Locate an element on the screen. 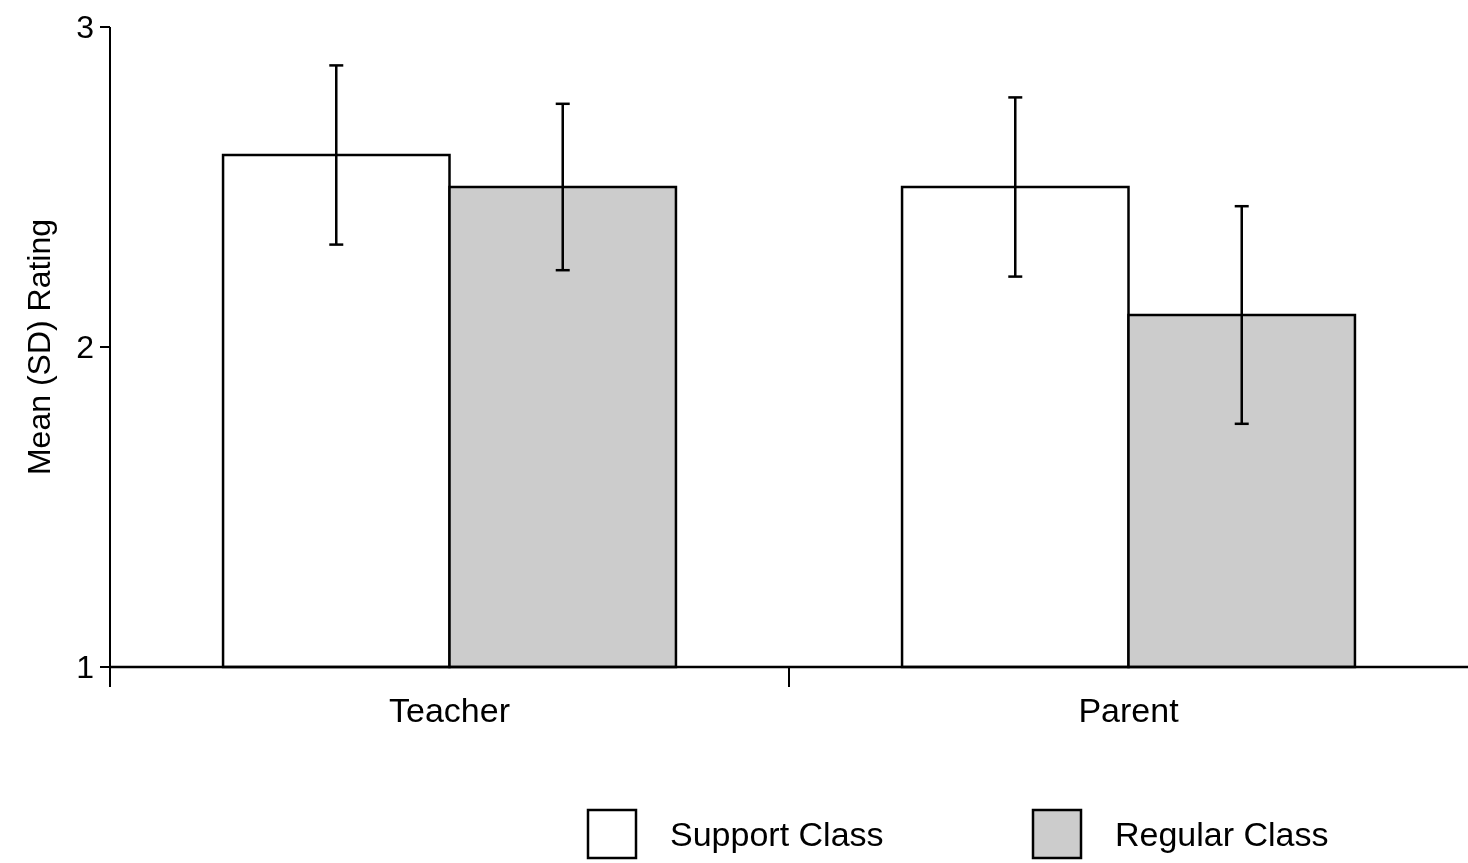 The width and height of the screenshot is (1468, 863). y-tick-label: 2 is located at coordinates (85, 347).